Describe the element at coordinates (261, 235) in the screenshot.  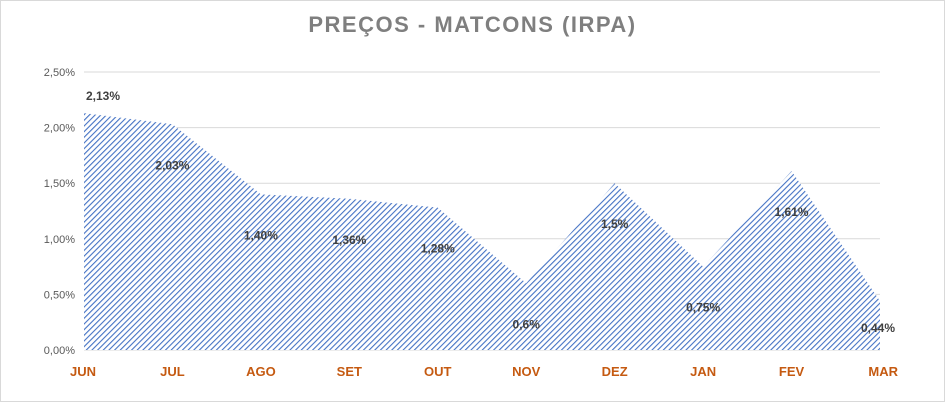
I see `data-label: 1,40%` at that location.